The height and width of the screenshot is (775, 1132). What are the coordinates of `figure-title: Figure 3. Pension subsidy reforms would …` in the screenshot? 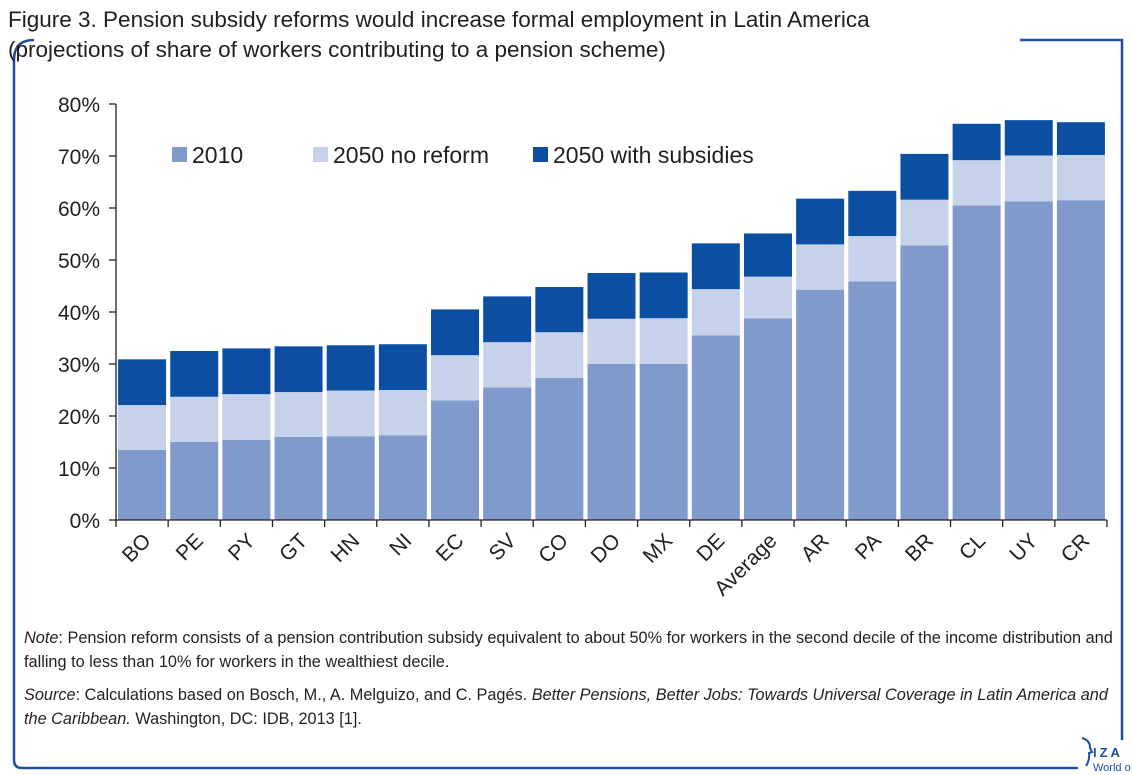 It's located at (563, 35).